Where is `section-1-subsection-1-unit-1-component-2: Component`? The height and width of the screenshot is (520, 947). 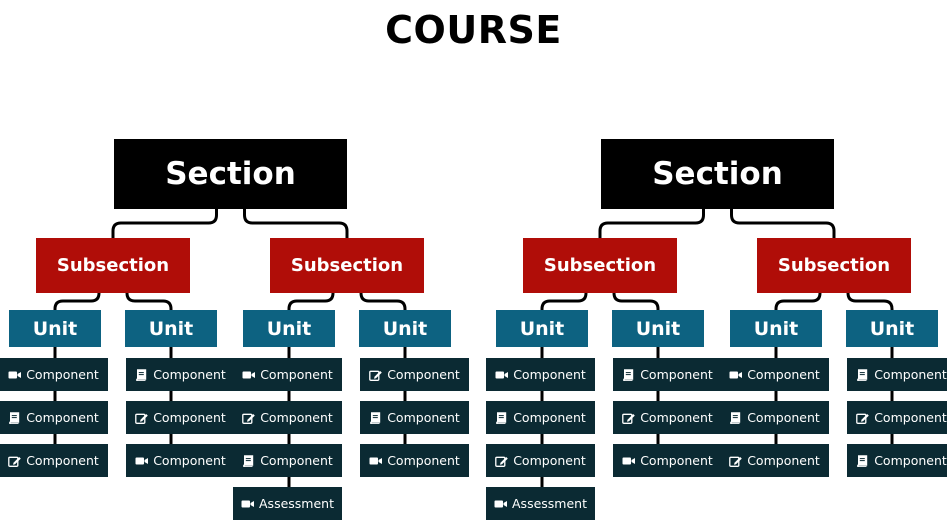 section-1-subsection-1-unit-1-component-2: Component is located at coordinates (54, 417).